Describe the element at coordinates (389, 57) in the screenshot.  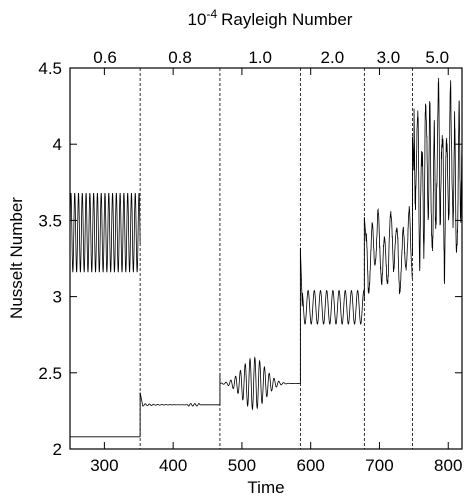
I see `rayleigh-label: 3.0` at that location.